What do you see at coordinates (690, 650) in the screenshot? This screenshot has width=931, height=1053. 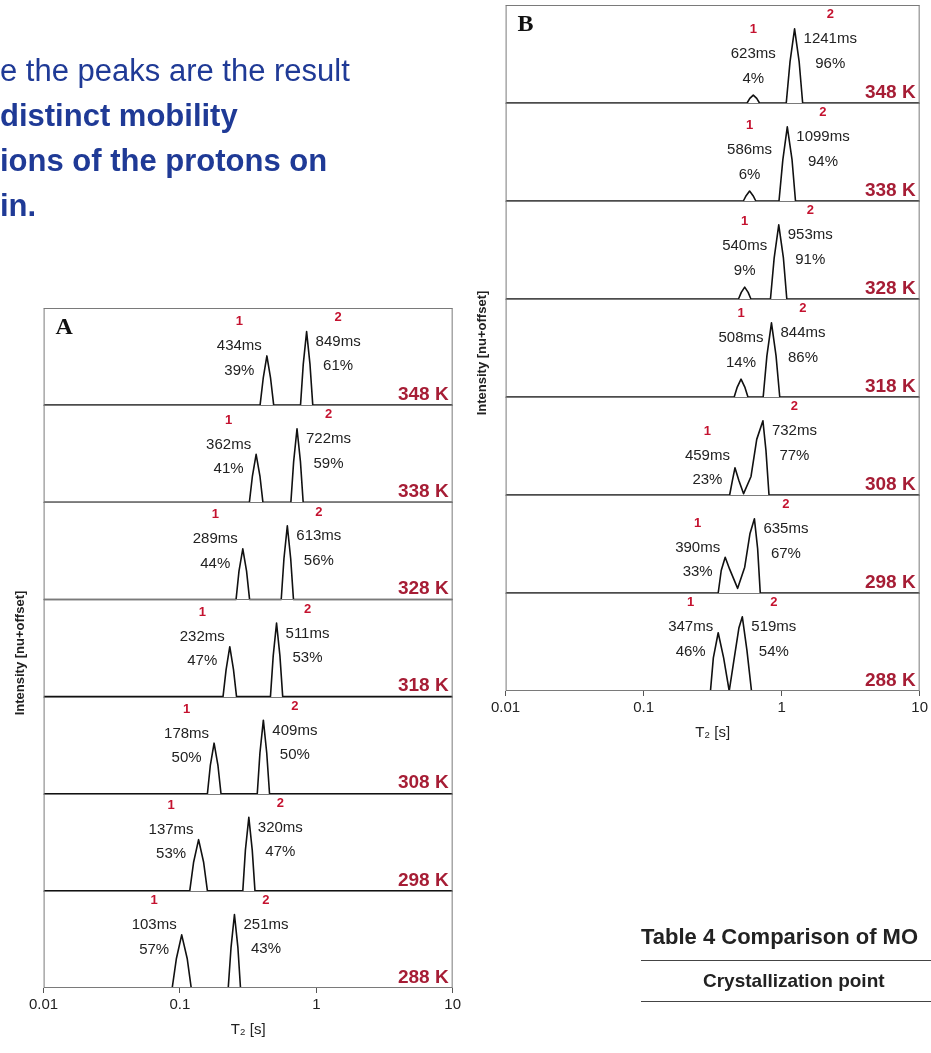 I see `annotation: 46%` at bounding box center [690, 650].